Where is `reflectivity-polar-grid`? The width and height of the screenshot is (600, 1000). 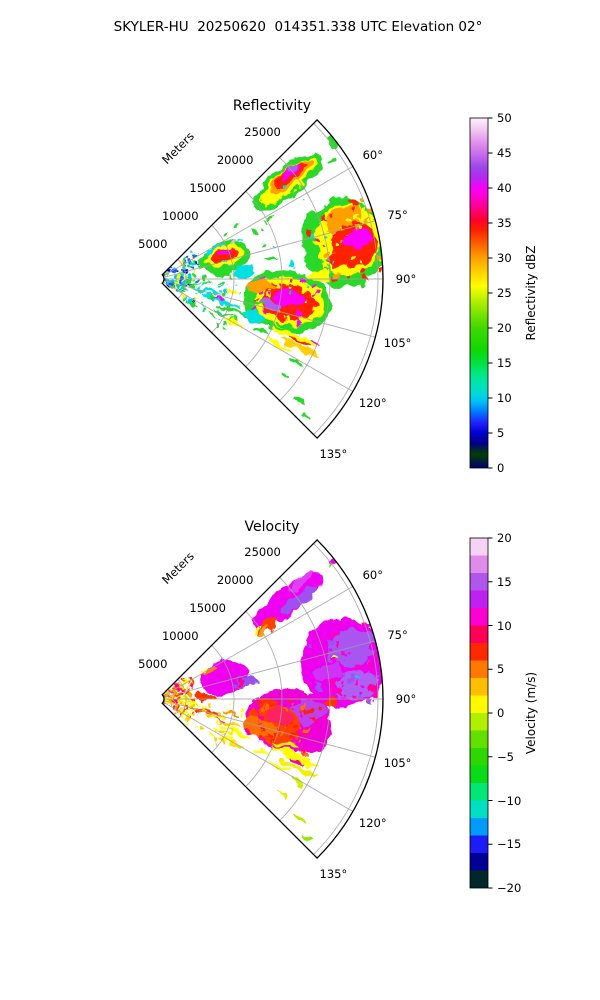
reflectivity-polar-grid is located at coordinates (272, 279).